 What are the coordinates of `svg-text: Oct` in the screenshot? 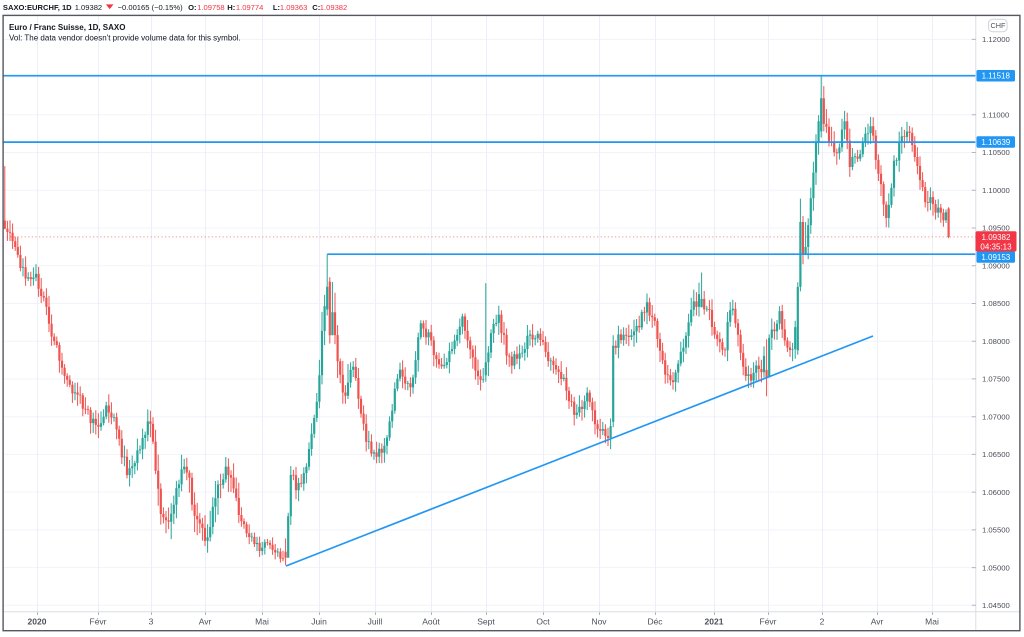 It's located at (543, 622).